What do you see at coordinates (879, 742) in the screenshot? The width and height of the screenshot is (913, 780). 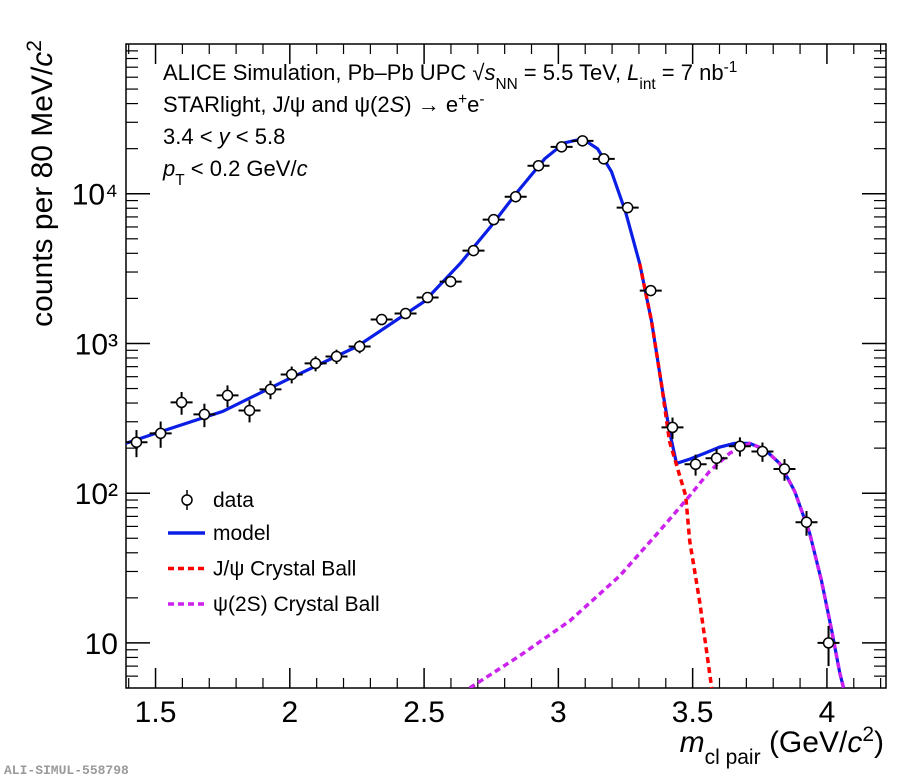 I see `text-segment: )` at bounding box center [879, 742].